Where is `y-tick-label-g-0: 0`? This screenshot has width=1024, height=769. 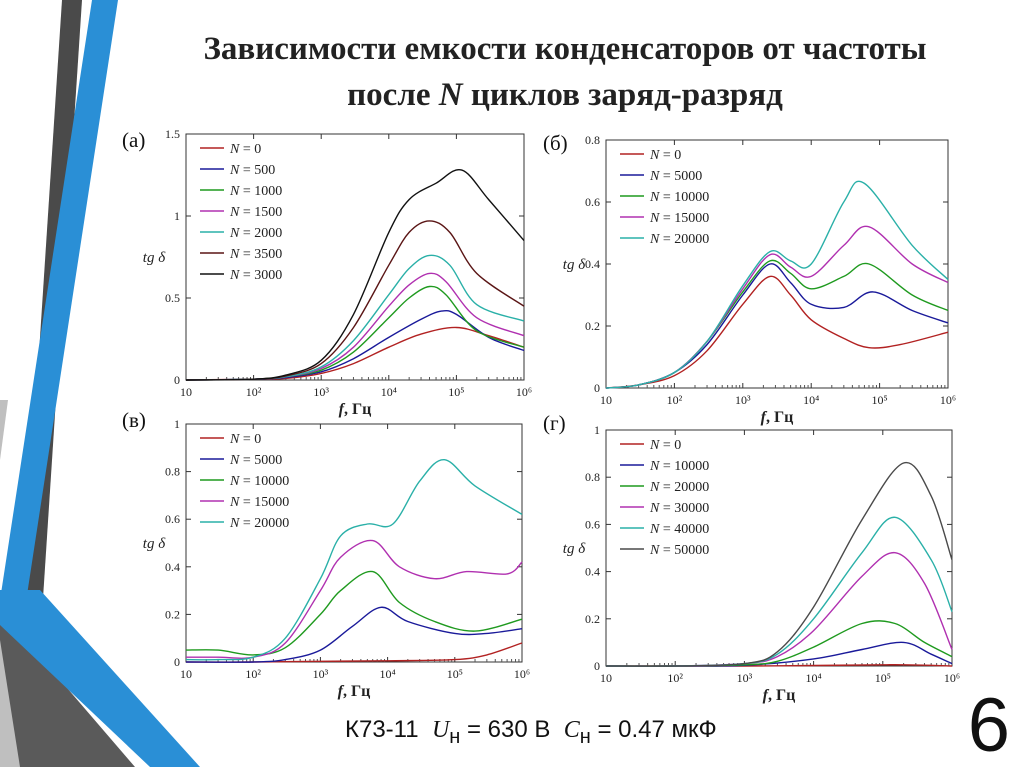
y-tick-label-g-0: 0 is located at coordinates (597, 666).